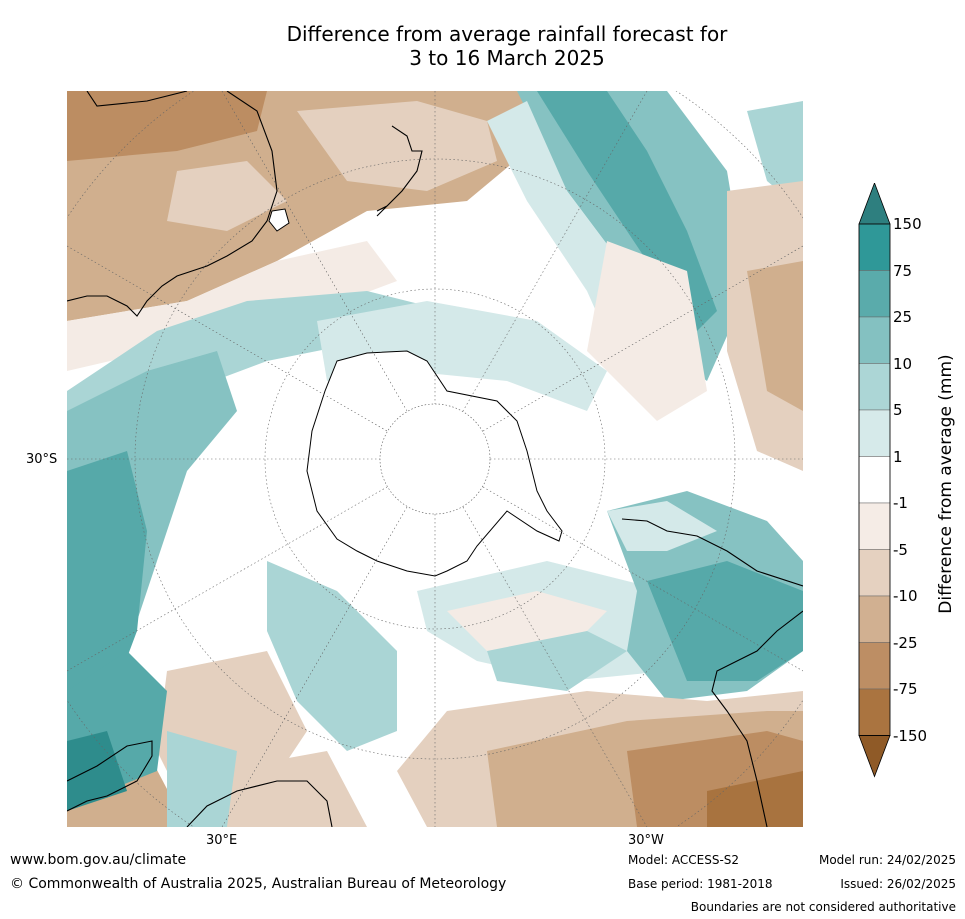 Image resolution: width=965 pixels, height=919 pixels. I want to click on colorbar-tick-label: -5, so click(900, 549).